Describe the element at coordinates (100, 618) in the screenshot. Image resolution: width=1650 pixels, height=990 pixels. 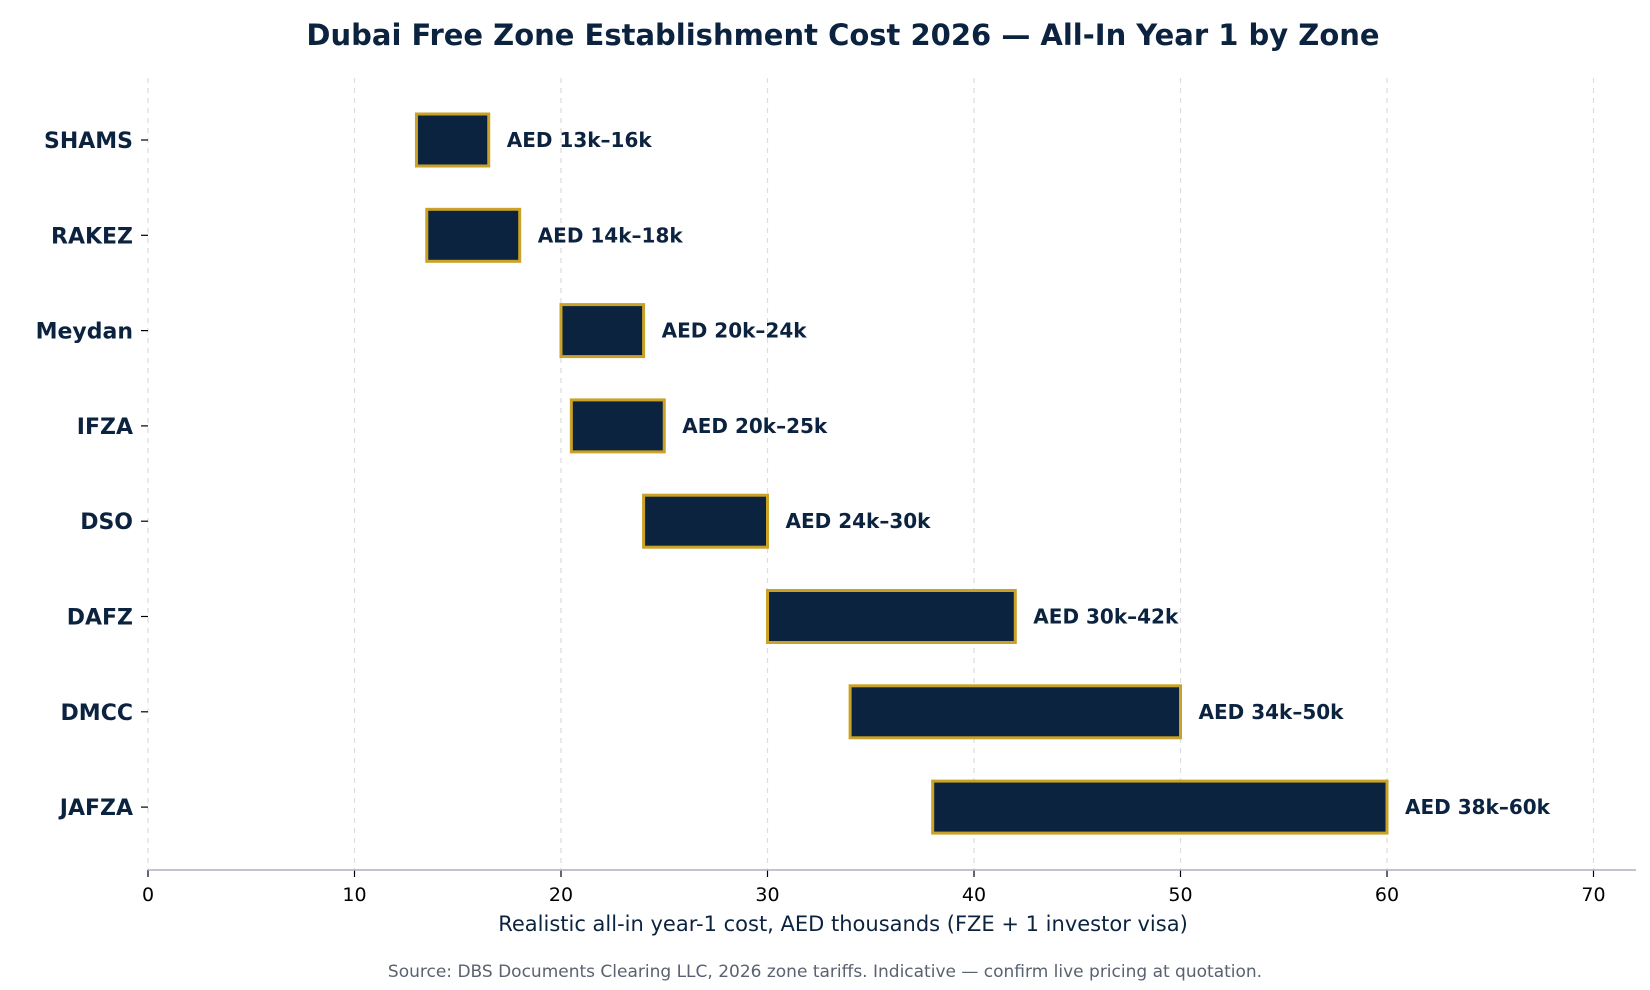
I see `category-label: DAFZ` at that location.